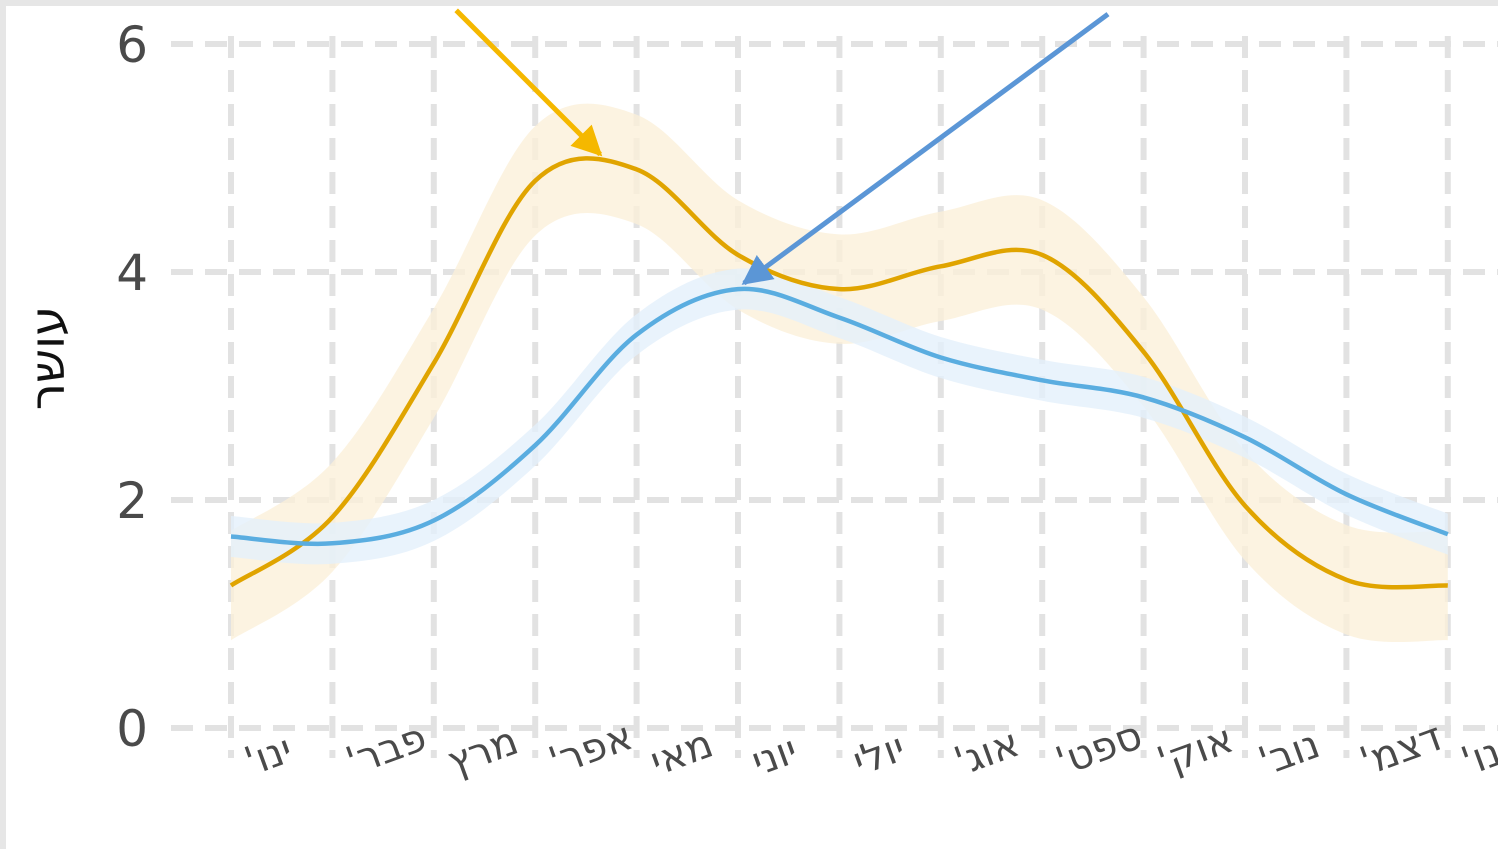  I want to click on x-tick-label: יוני, so click(775, 756).